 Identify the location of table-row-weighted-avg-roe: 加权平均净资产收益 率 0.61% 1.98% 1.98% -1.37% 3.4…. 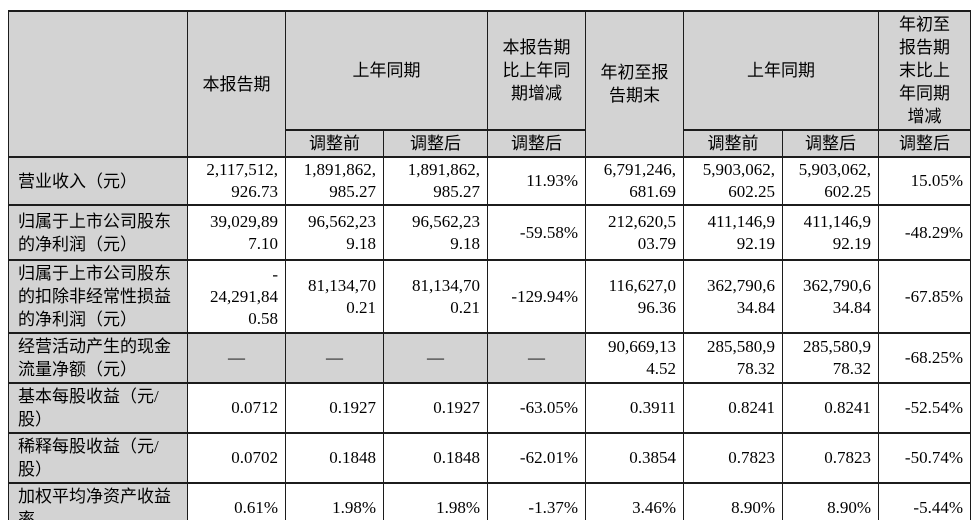
(489, 501).